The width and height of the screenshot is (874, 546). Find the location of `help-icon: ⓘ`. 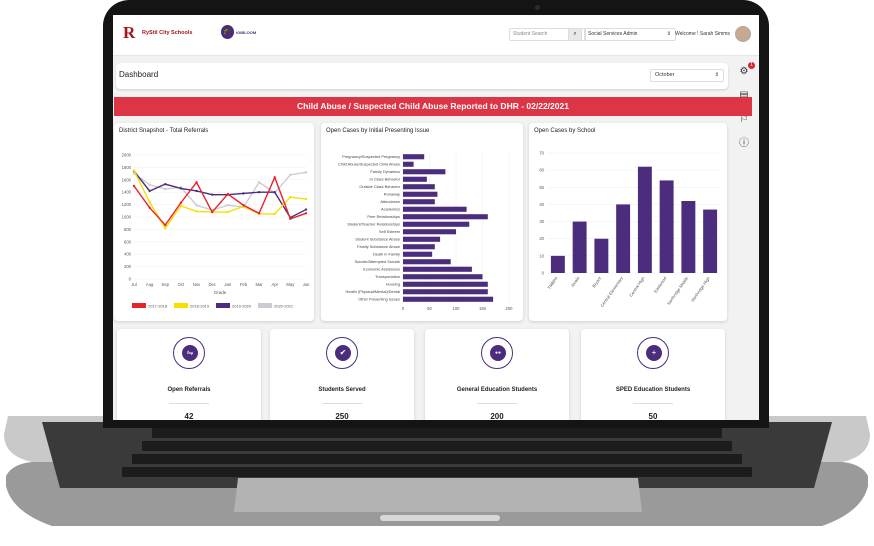

help-icon: ⓘ is located at coordinates (744, 143).